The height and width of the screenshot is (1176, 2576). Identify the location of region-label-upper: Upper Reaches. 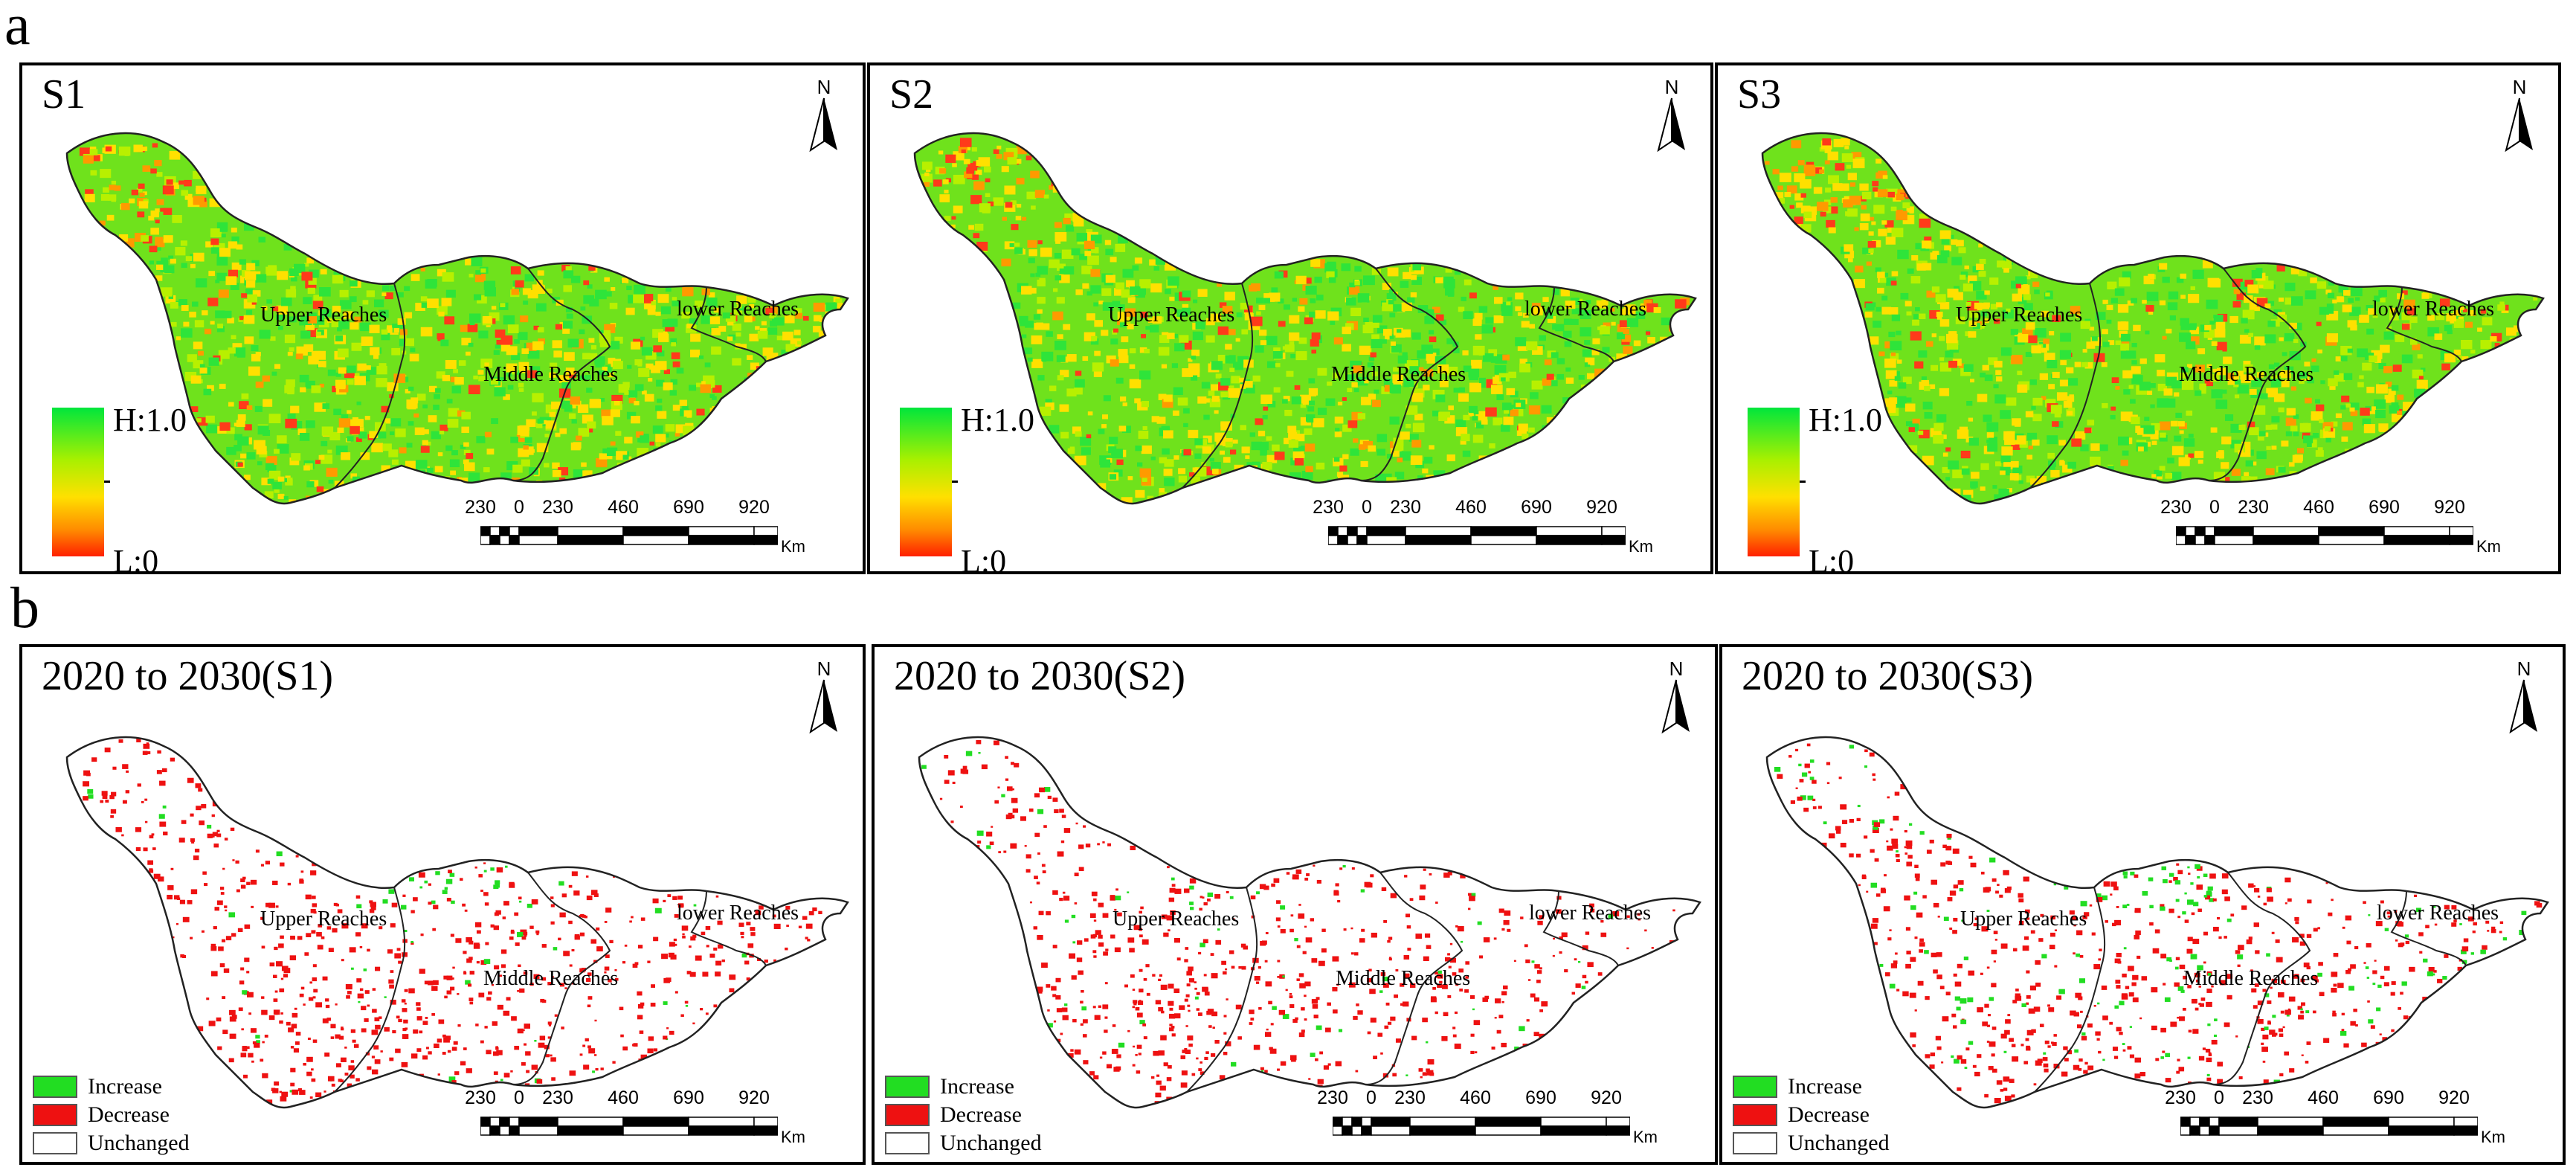
(323, 919).